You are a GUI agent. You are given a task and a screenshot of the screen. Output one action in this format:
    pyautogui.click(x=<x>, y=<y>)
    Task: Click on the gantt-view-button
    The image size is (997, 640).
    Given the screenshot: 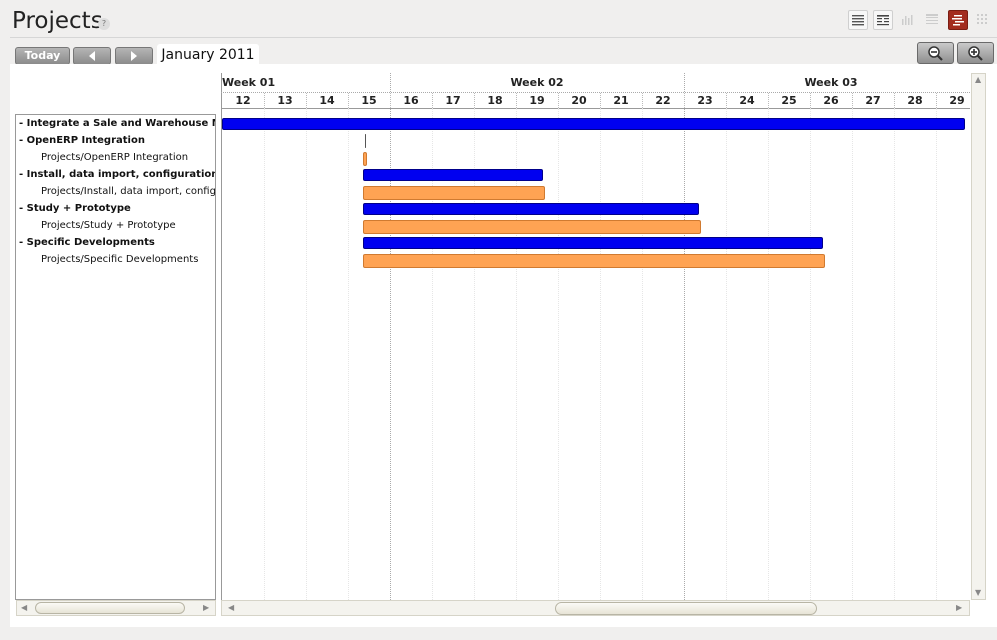 What is the action you would take?
    pyautogui.click(x=958, y=20)
    